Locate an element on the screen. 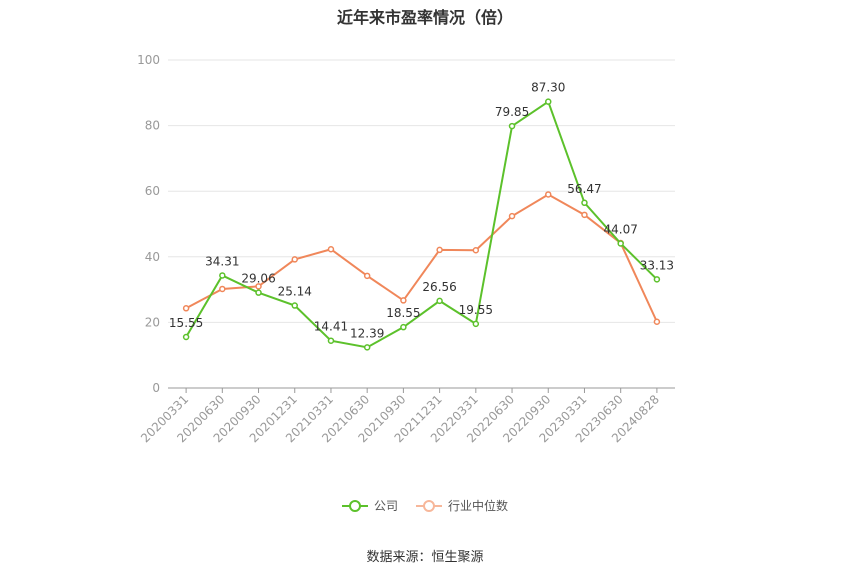 This screenshot has height=575, width=850. legend-marker-company is located at coordinates (354, 505).